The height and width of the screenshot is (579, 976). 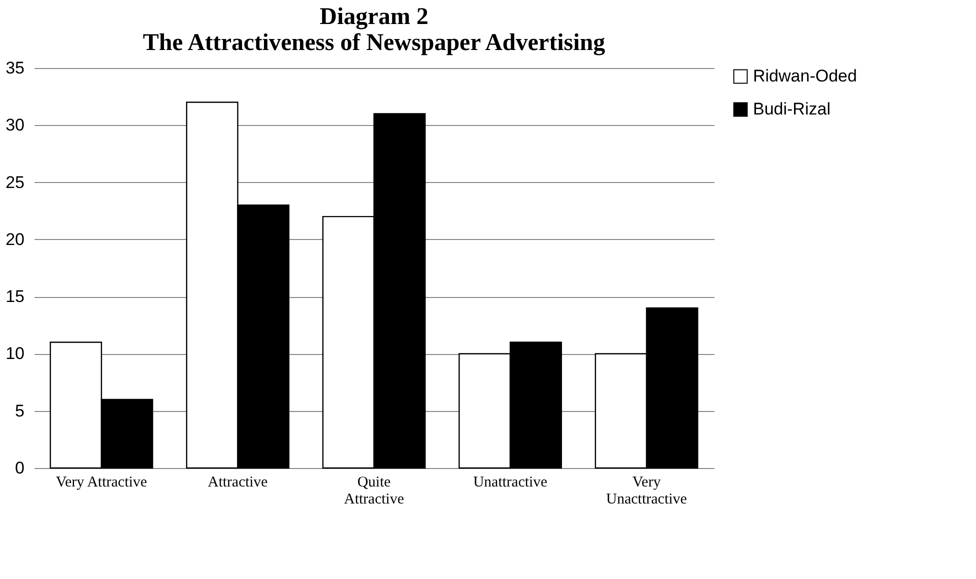 I want to click on text: The Attractiveness of Newspaper Advertising, so click(x=374, y=43).